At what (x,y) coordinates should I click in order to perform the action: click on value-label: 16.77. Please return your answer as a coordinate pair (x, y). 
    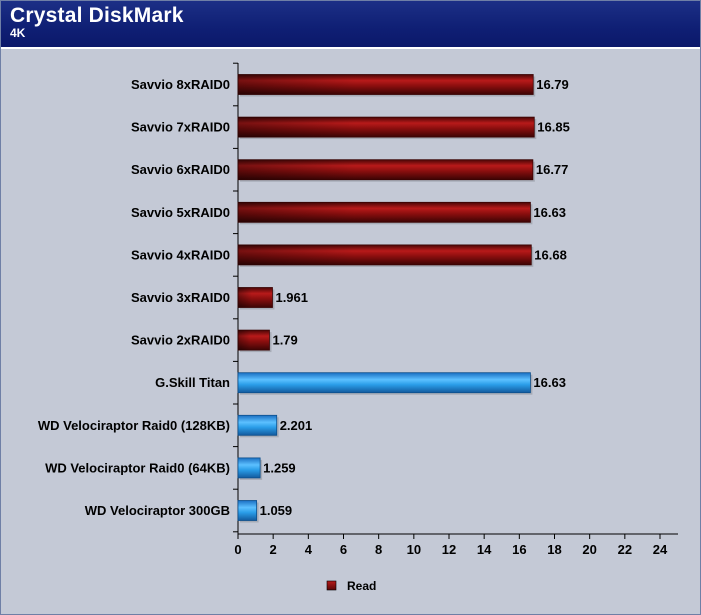
    Looking at the image, I should click on (552, 169).